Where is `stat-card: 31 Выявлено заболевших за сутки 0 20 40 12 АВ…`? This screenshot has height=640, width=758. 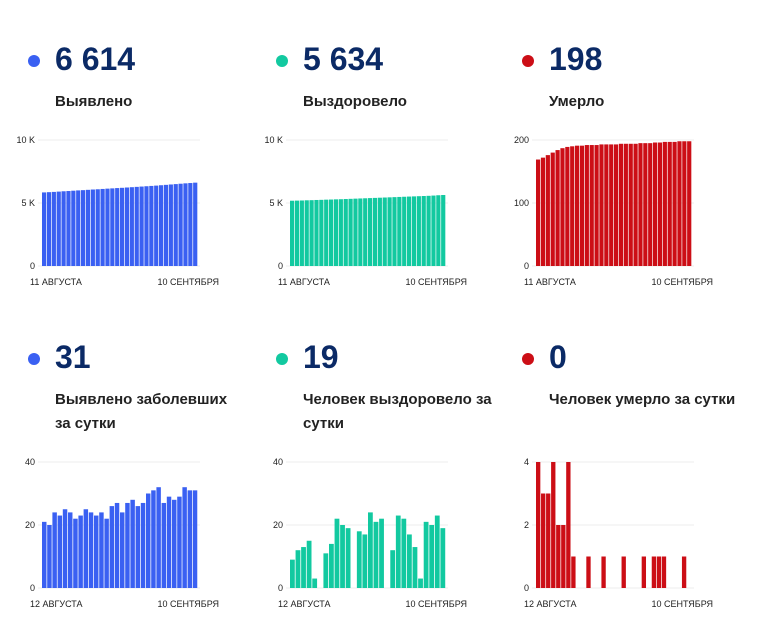 stat-card: 31 Выявлено заболевших за сутки 0 20 40 12 АВ… is located at coordinates (149, 473).